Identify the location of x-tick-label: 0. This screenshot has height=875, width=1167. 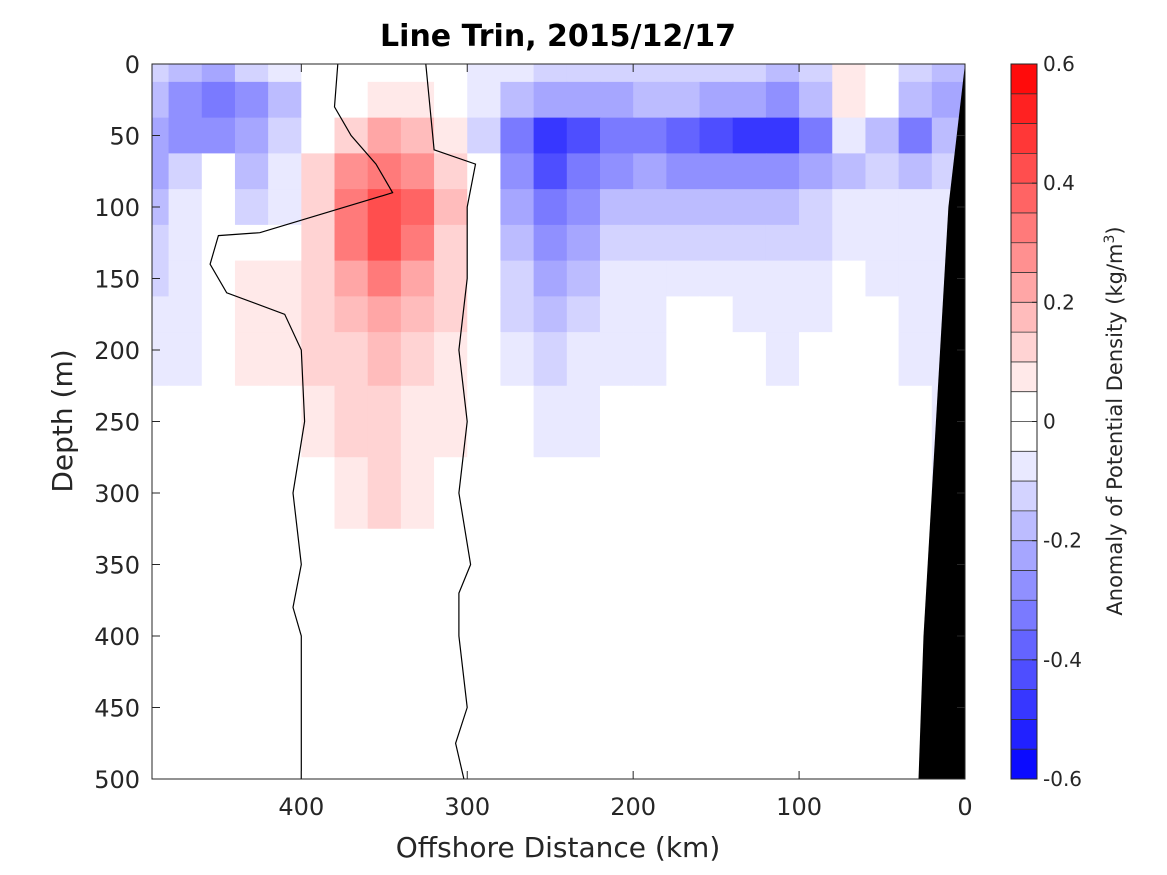
(964, 807).